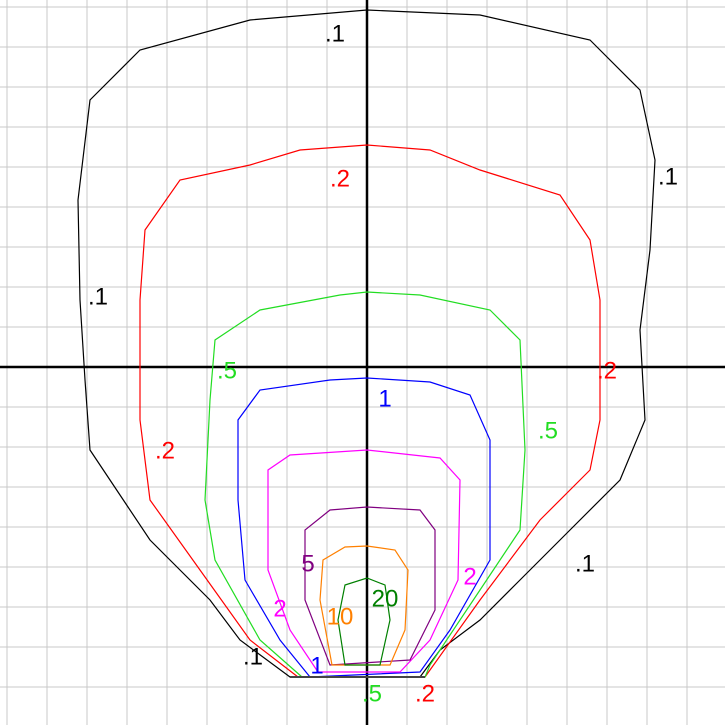 This screenshot has height=725, width=725. I want to click on contour-label: 10, so click(340, 616).